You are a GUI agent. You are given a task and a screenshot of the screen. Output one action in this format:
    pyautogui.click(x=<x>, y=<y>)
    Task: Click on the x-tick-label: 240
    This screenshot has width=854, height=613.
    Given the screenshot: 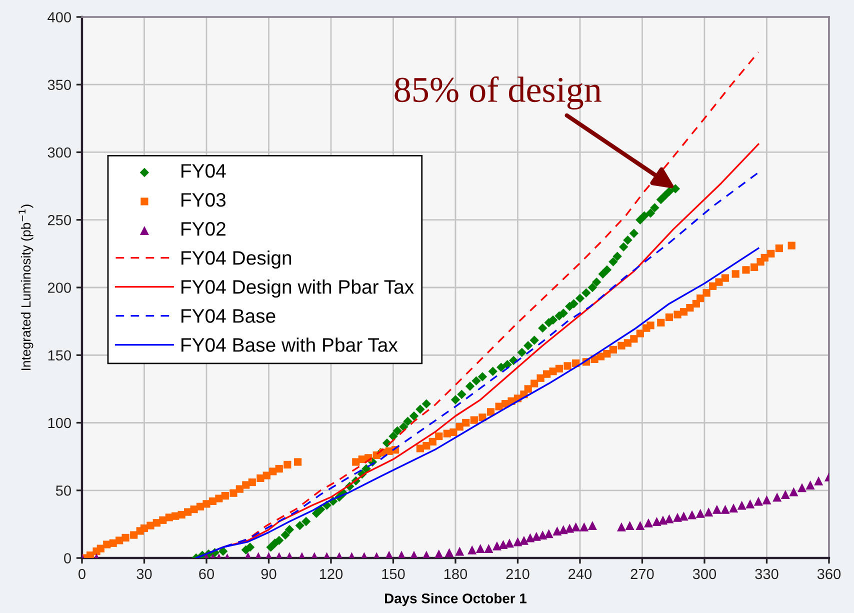 What is the action you would take?
    pyautogui.click(x=580, y=574)
    